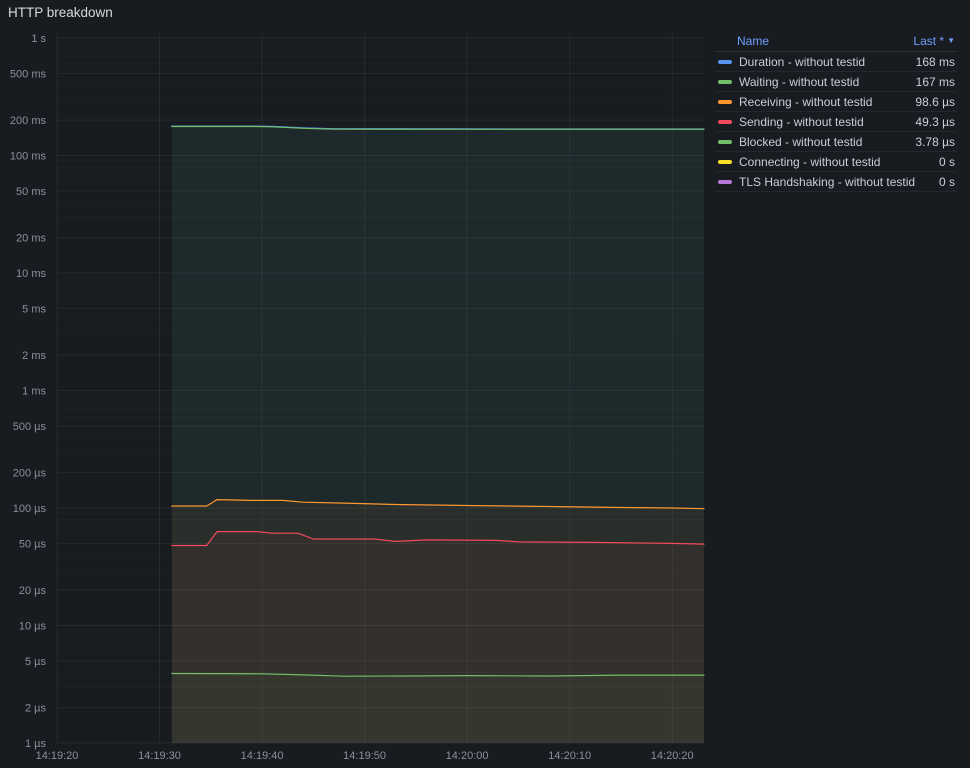 This screenshot has width=970, height=768. Describe the element at coordinates (262, 756) in the screenshot. I see `x-axis-label: 14:19:40` at that location.